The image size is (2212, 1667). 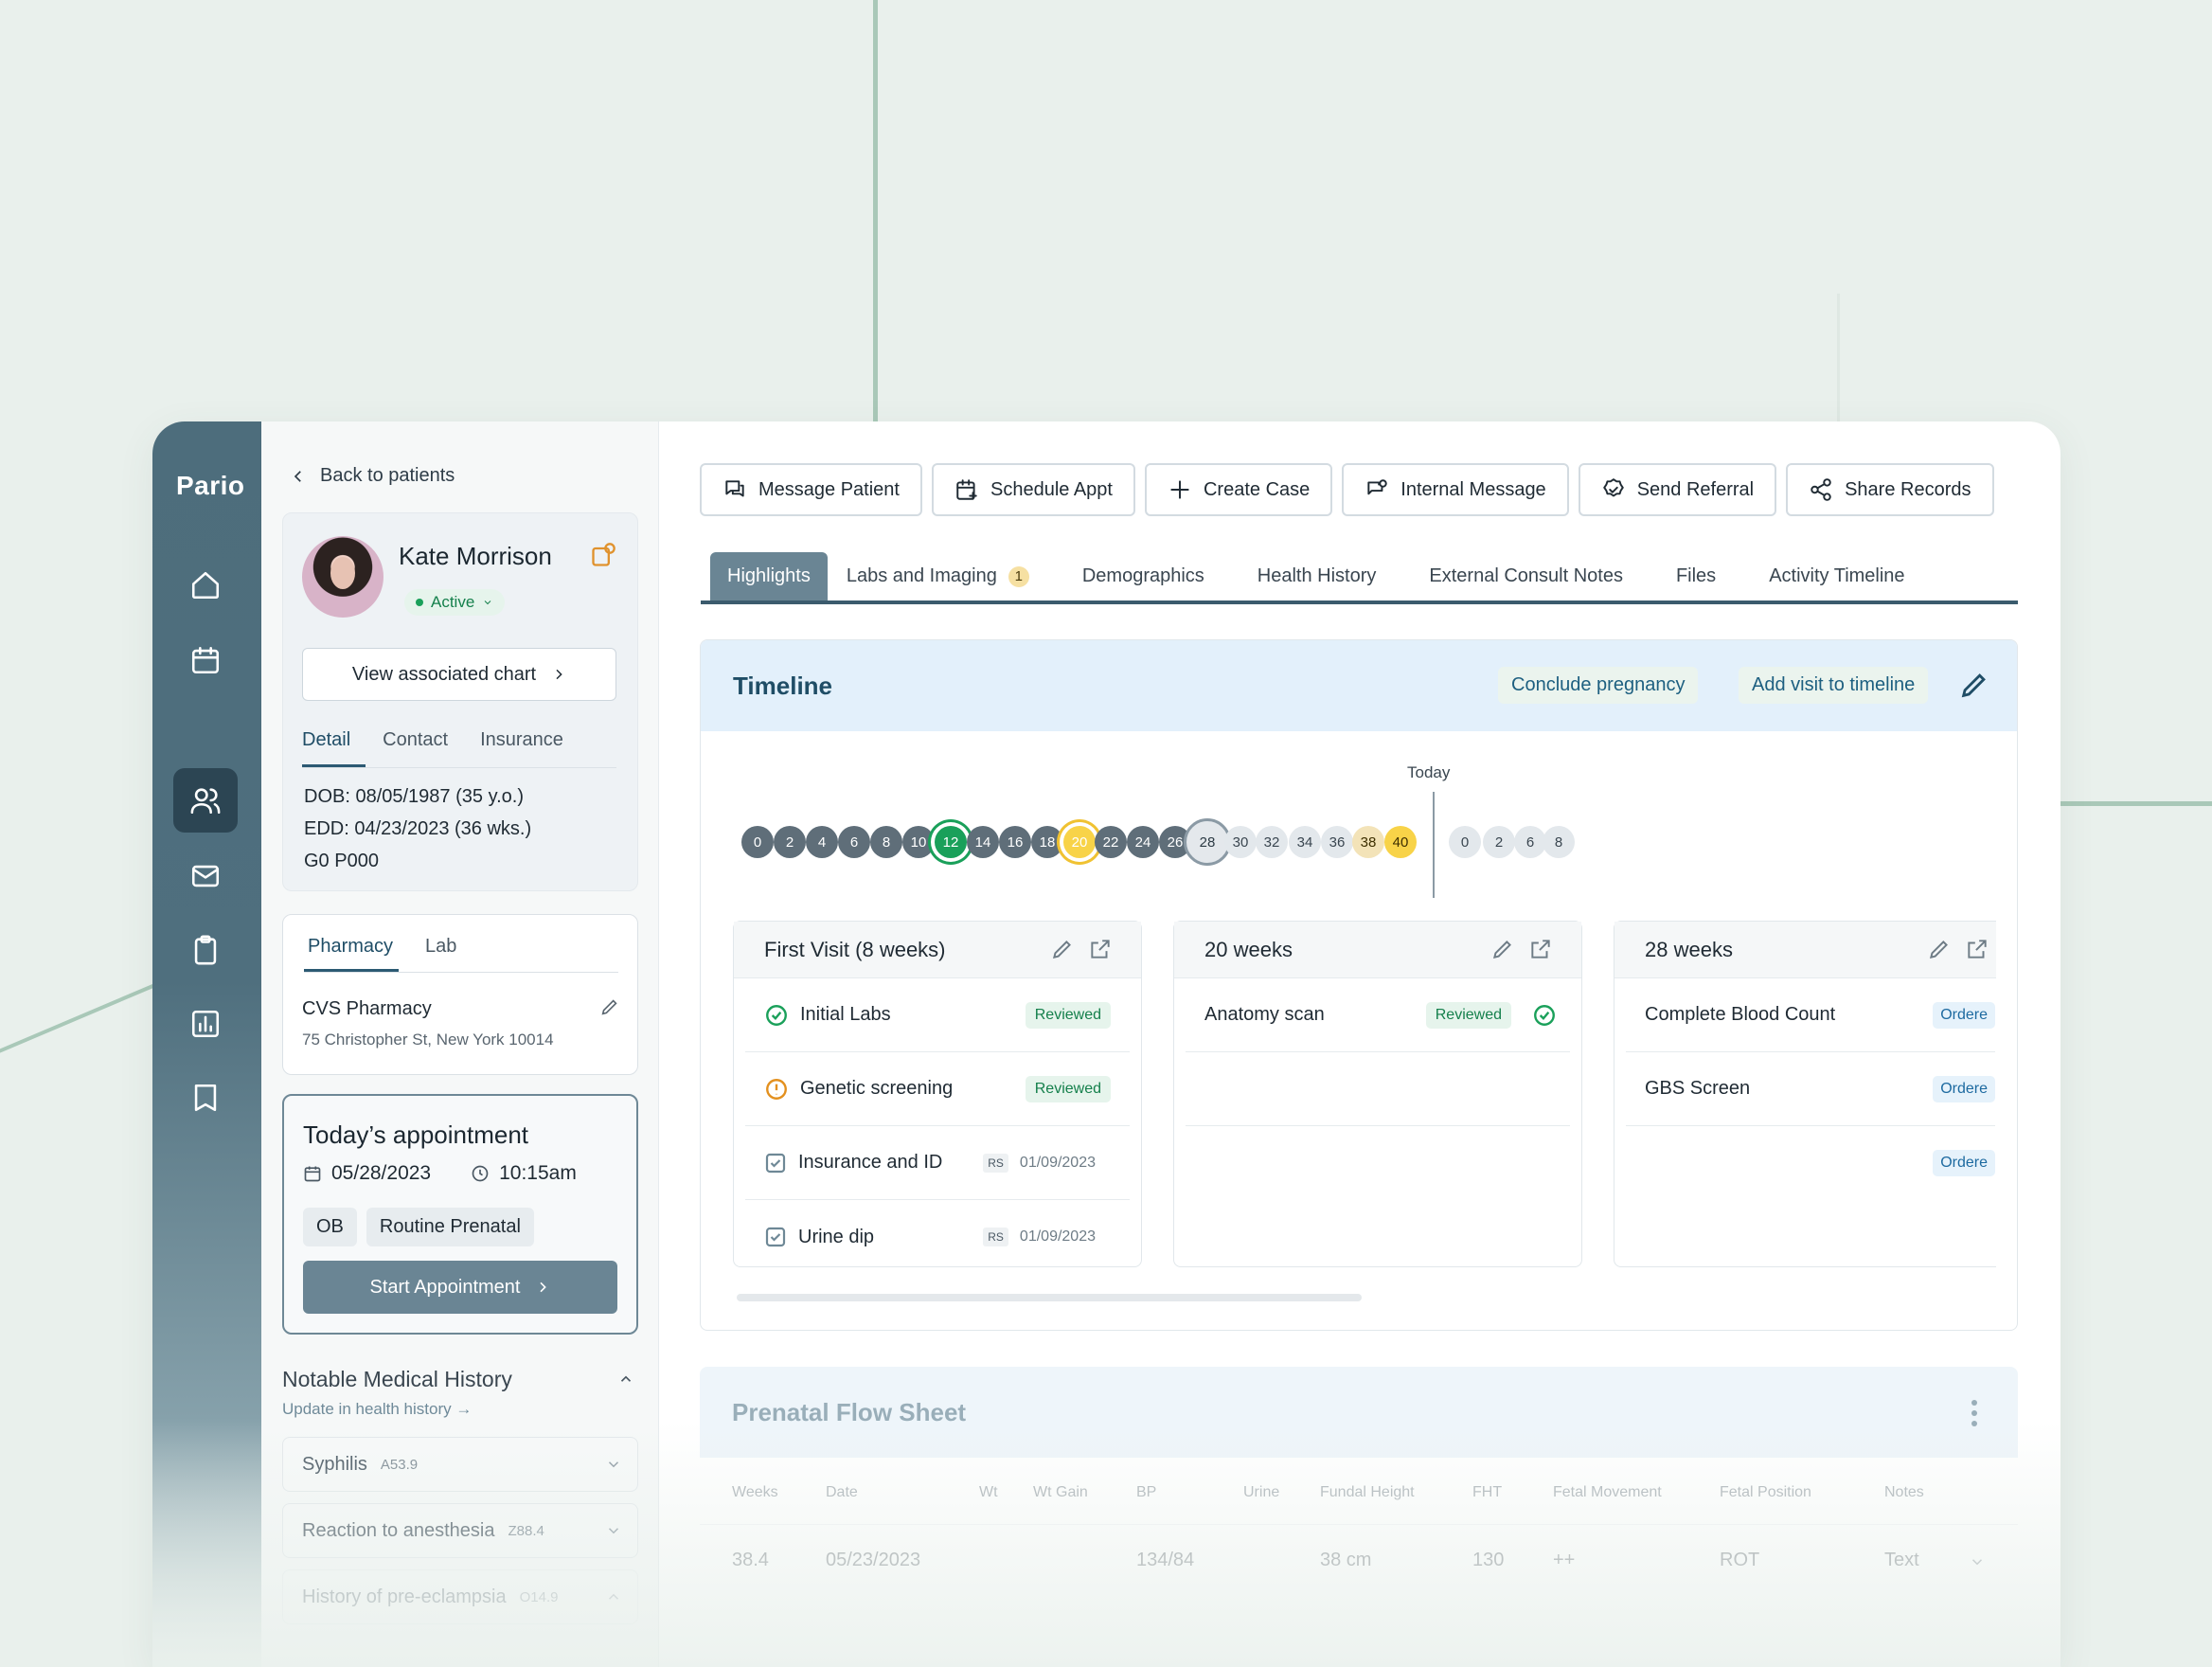 I want to click on tab-highlights: Highlights, so click(x=769, y=576).